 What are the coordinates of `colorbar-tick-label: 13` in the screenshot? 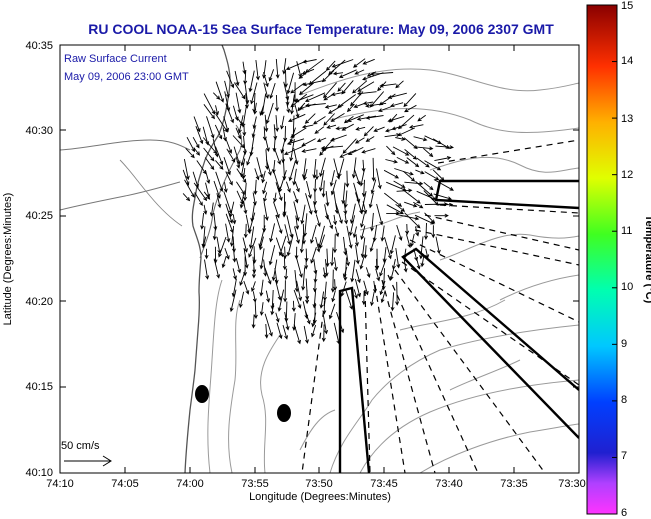 It's located at (627, 119).